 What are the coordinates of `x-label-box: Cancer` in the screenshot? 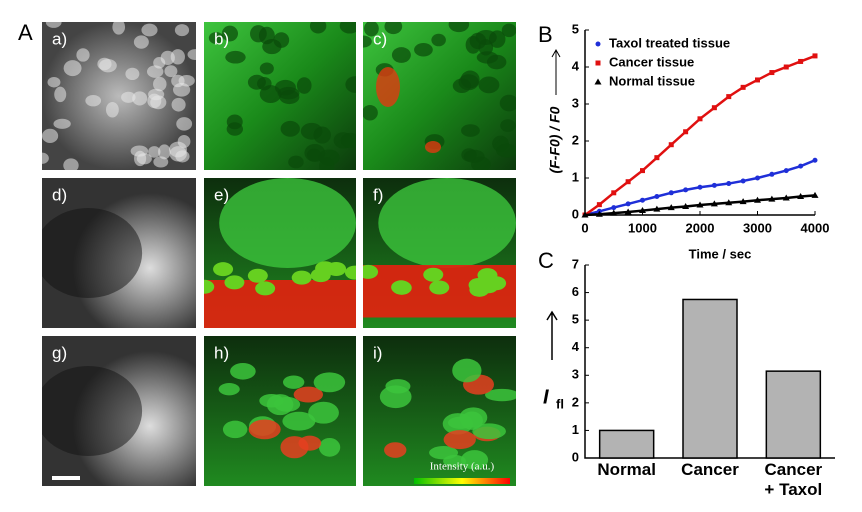 It's located at (710, 469).